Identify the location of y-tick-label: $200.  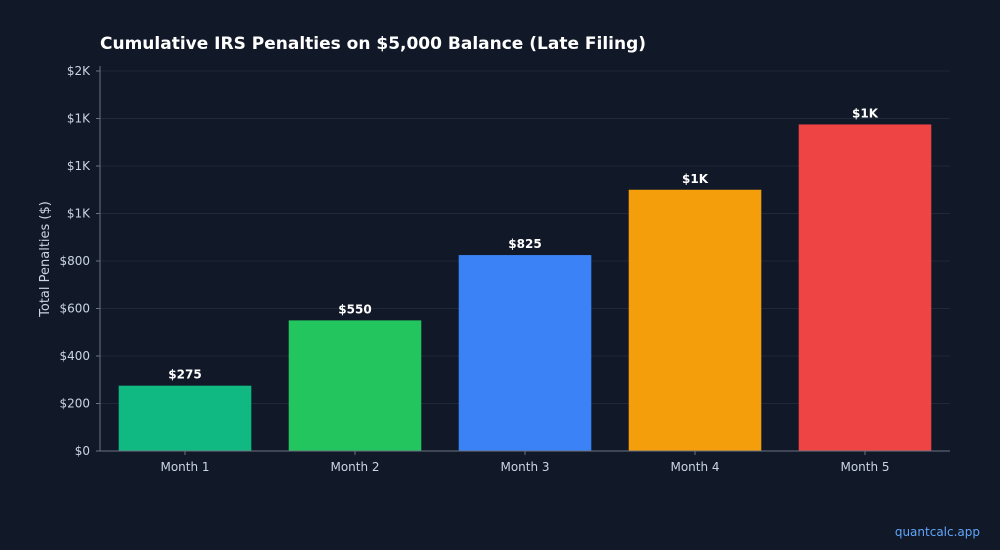
(74, 404).